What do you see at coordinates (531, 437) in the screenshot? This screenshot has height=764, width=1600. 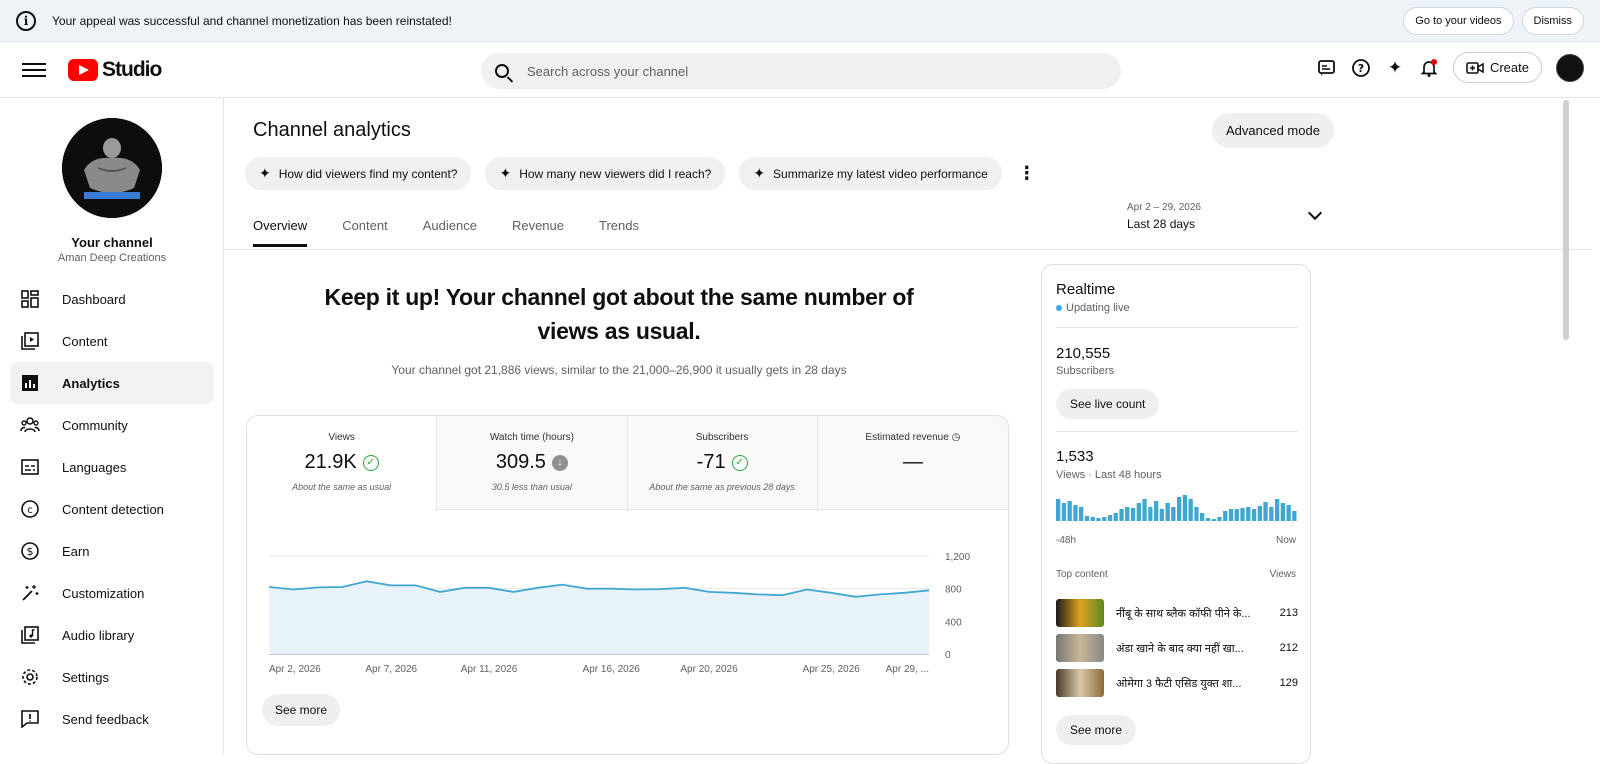 I see `metric-label: Watch time (hours)` at bounding box center [531, 437].